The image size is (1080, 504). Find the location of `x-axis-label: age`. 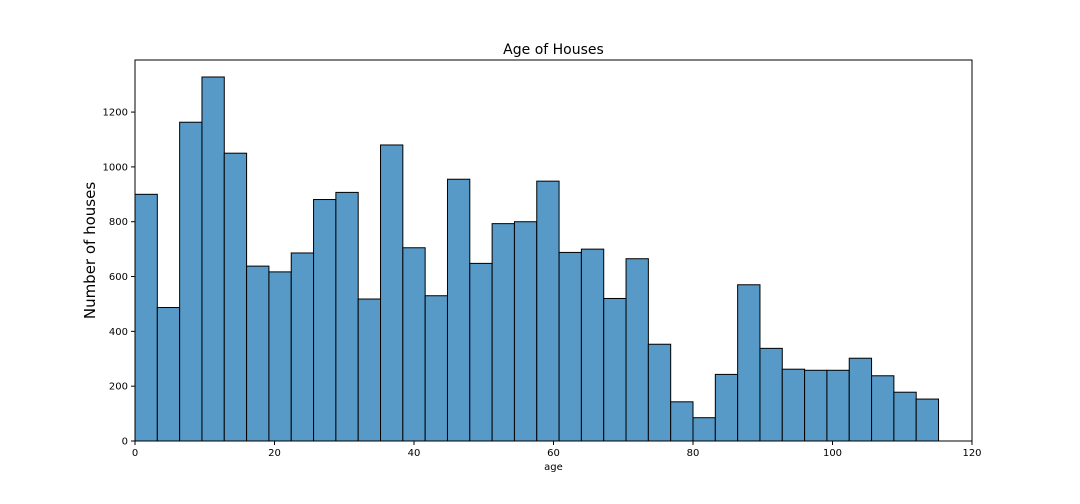

x-axis-label: age is located at coordinates (553, 467).